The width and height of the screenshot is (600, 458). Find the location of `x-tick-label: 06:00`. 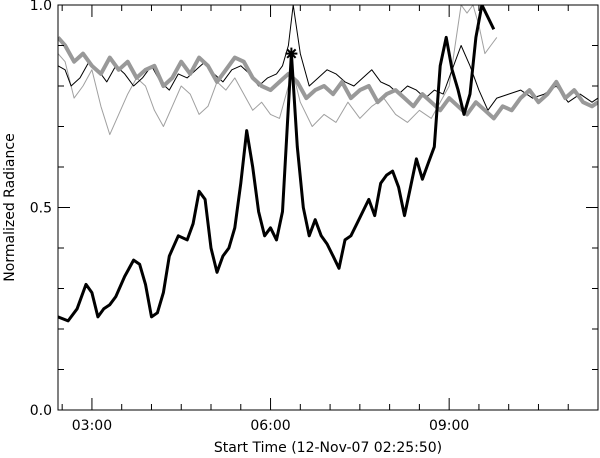

x-tick-label: 06:00 is located at coordinates (270, 426).